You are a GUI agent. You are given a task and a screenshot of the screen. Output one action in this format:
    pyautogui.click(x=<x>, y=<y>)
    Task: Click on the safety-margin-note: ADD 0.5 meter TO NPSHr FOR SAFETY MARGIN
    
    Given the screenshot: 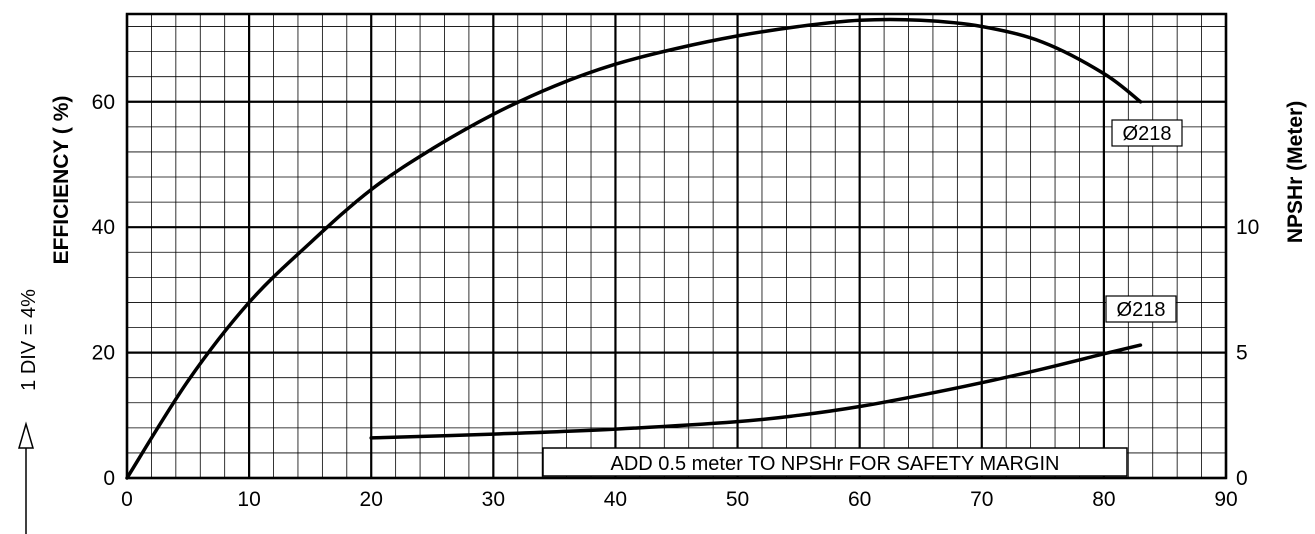 What is the action you would take?
    pyautogui.click(x=835, y=464)
    